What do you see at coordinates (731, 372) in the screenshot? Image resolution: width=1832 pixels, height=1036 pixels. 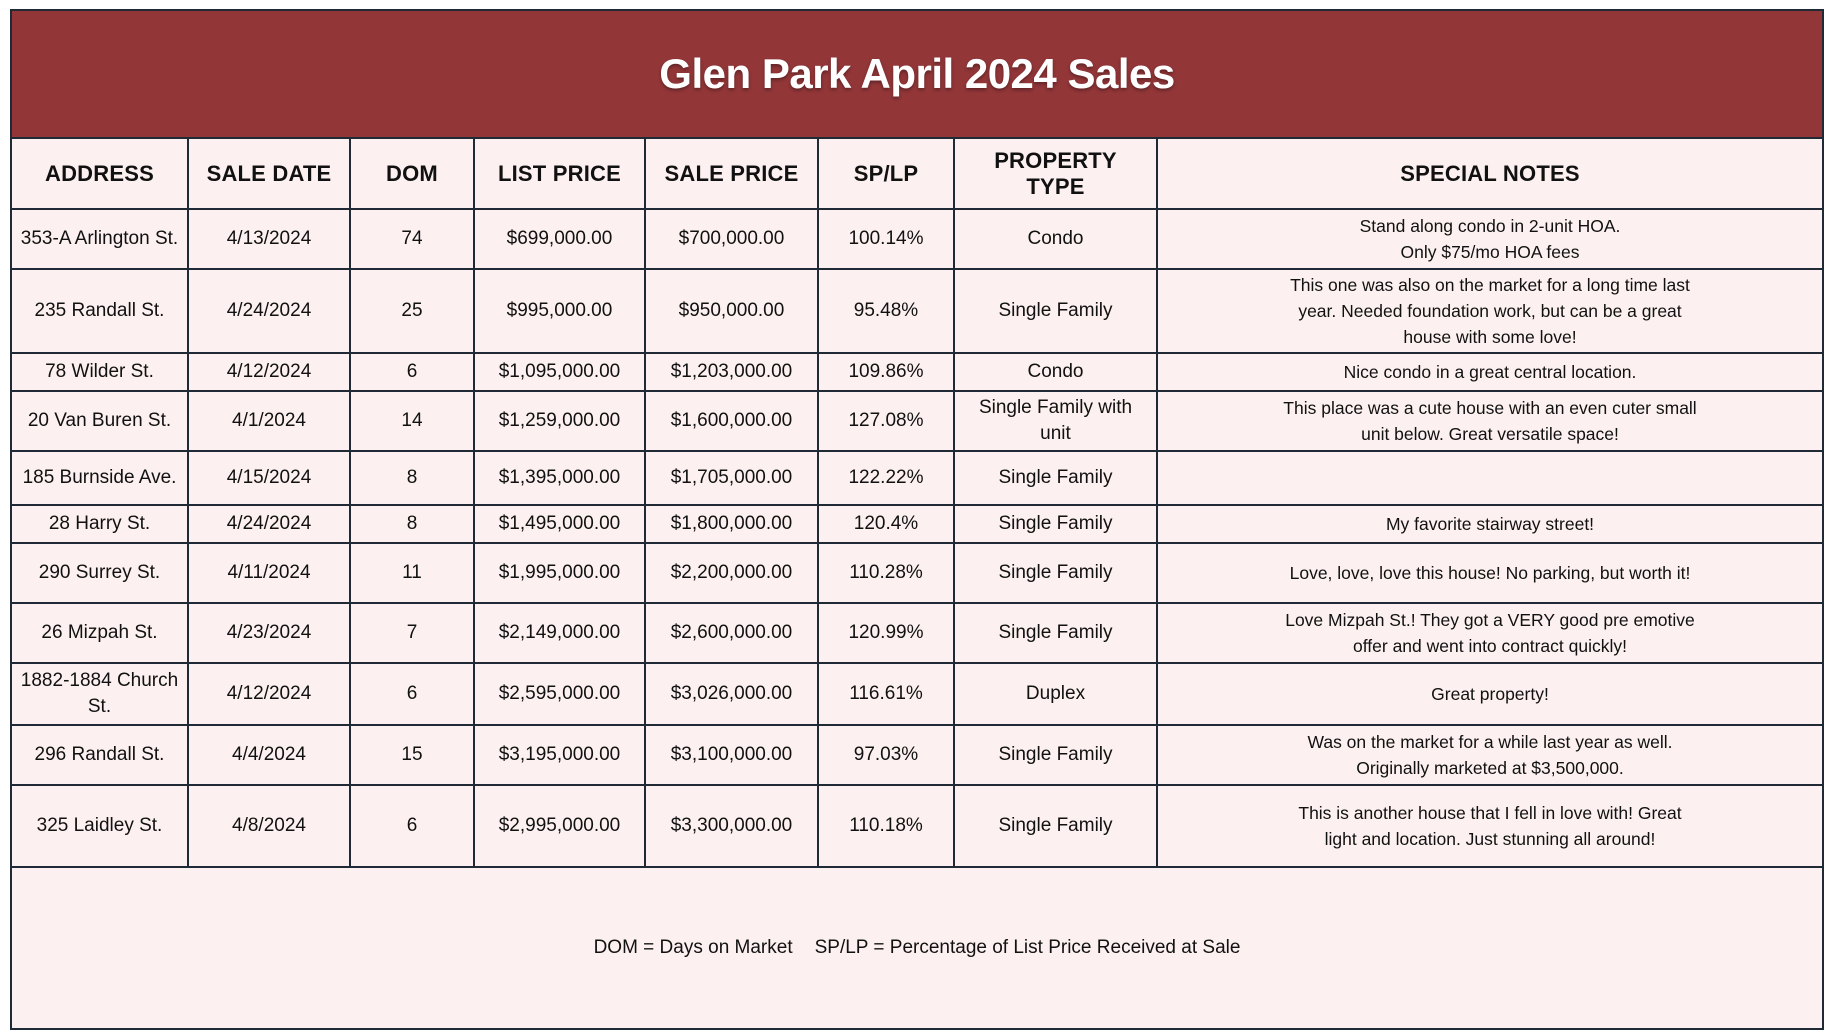 I see `cell-sale-price: $1,203,000.00` at bounding box center [731, 372].